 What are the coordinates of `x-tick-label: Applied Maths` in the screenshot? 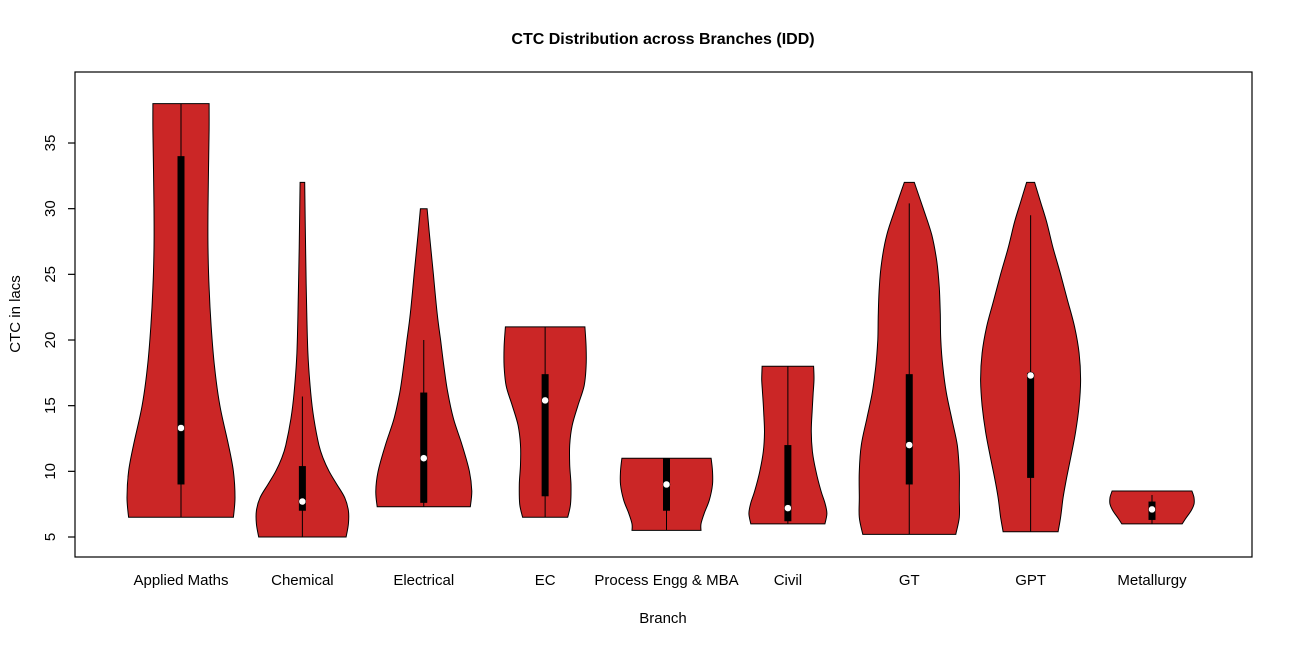 It's located at (180, 580).